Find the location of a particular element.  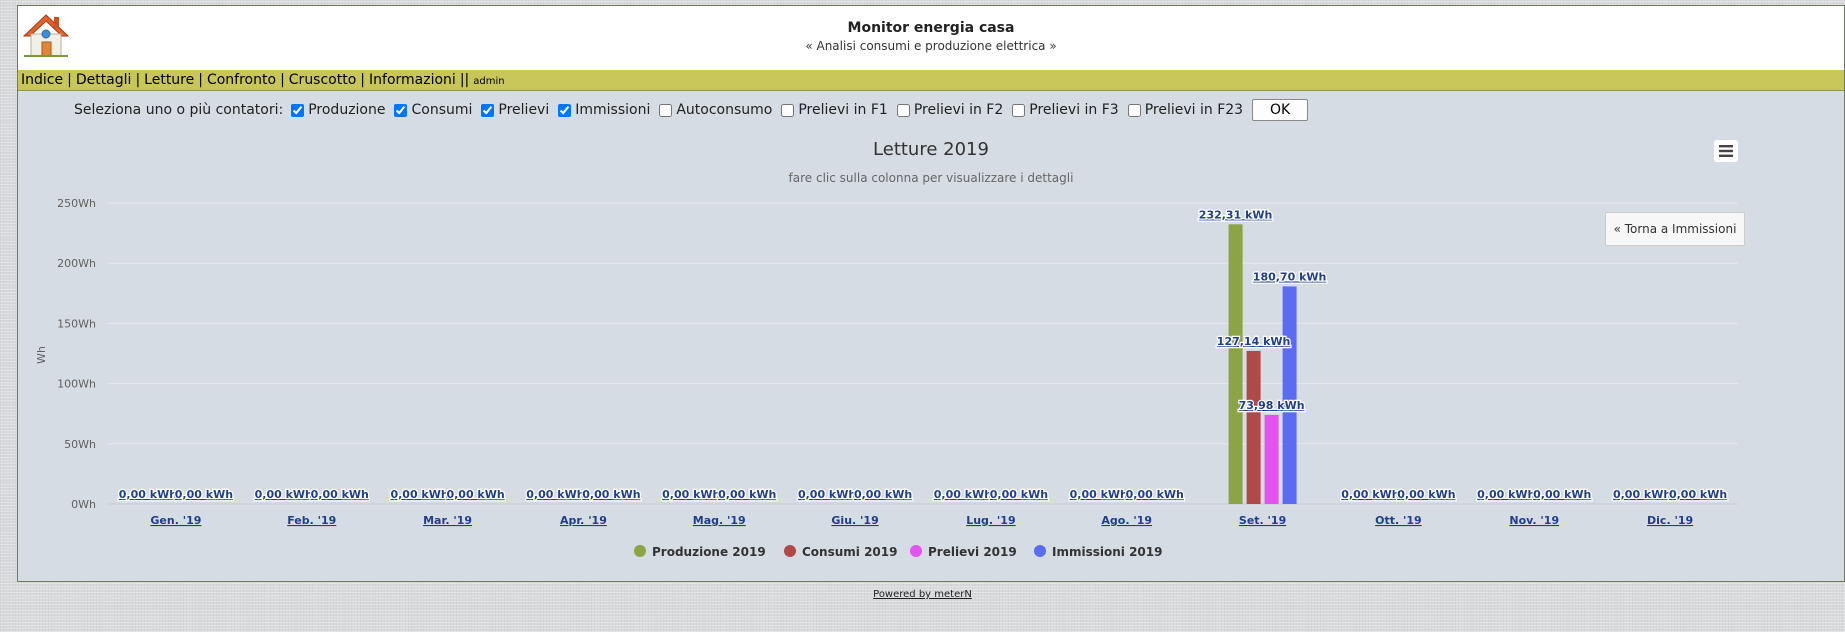

checkbox-produzione-input is located at coordinates (298, 110).